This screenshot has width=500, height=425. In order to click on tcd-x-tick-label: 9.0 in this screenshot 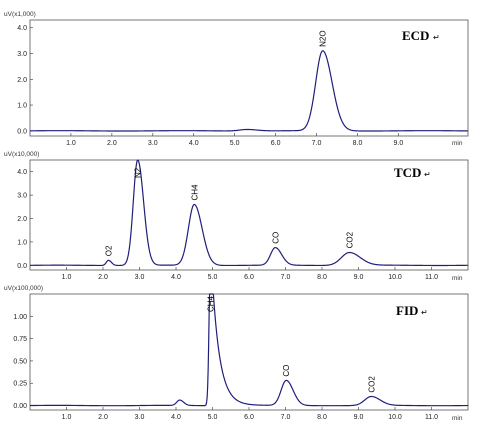, I will do `click(359, 277)`.